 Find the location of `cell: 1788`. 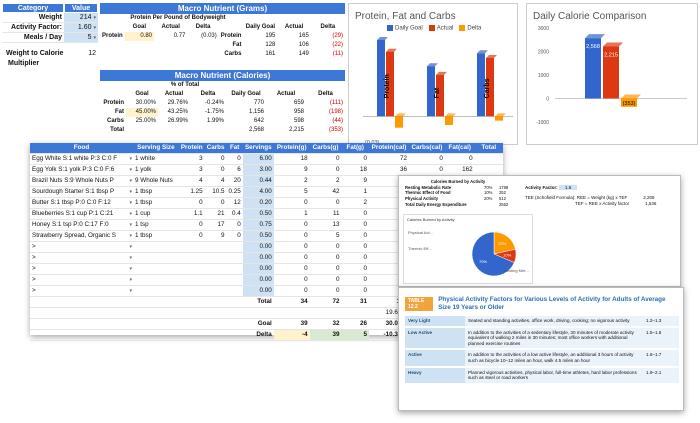

cell: 1788 is located at coordinates (503, 187).